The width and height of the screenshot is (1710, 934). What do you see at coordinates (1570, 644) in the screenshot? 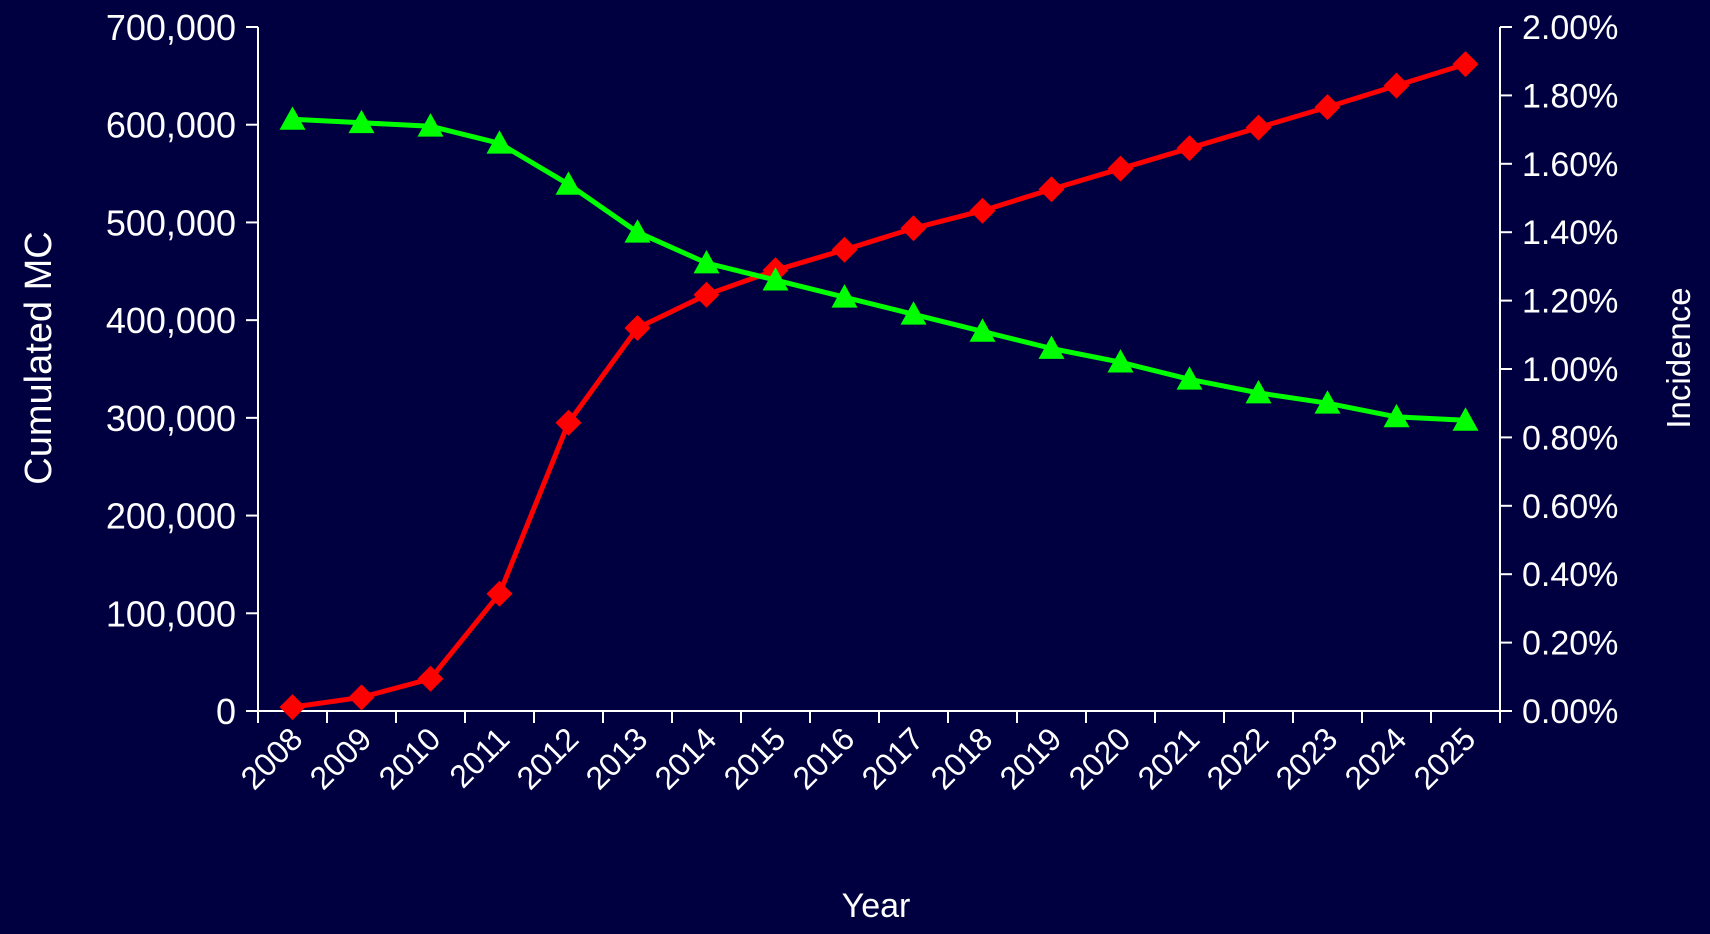
I see `y-right-tick-label: 0.20%` at bounding box center [1570, 644].